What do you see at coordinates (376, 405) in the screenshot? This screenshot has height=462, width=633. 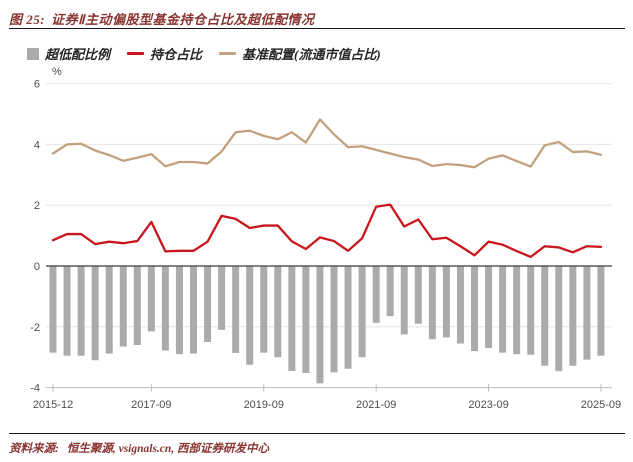 I see `svg-text: 2021-09` at bounding box center [376, 405].